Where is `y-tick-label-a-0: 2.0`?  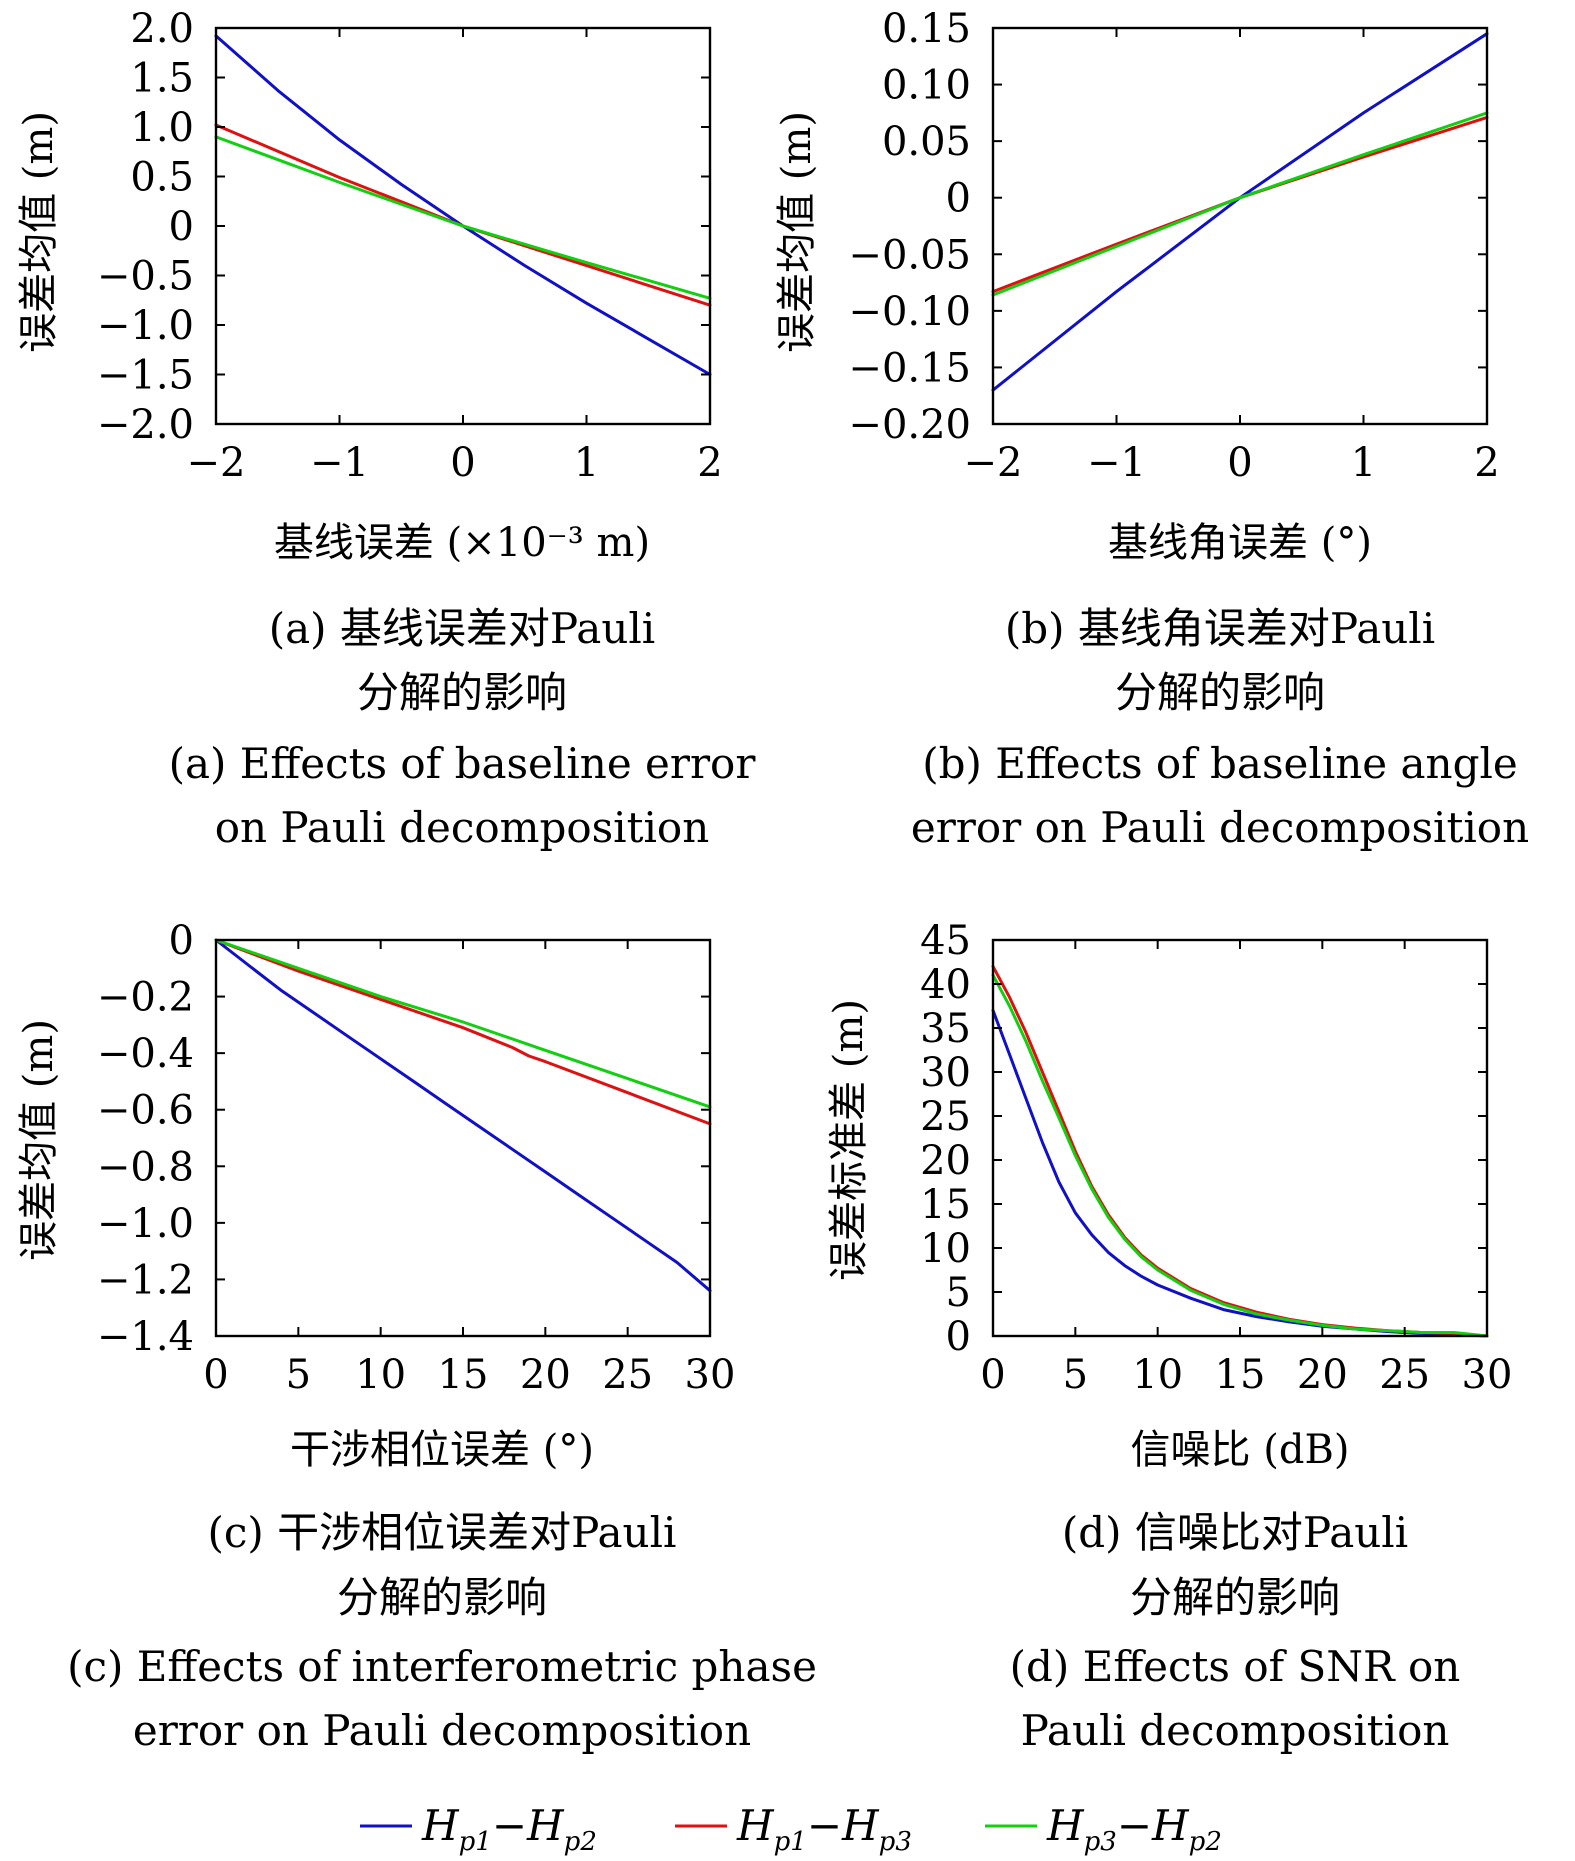
y-tick-label-a-0: 2.0 is located at coordinates (162, 29).